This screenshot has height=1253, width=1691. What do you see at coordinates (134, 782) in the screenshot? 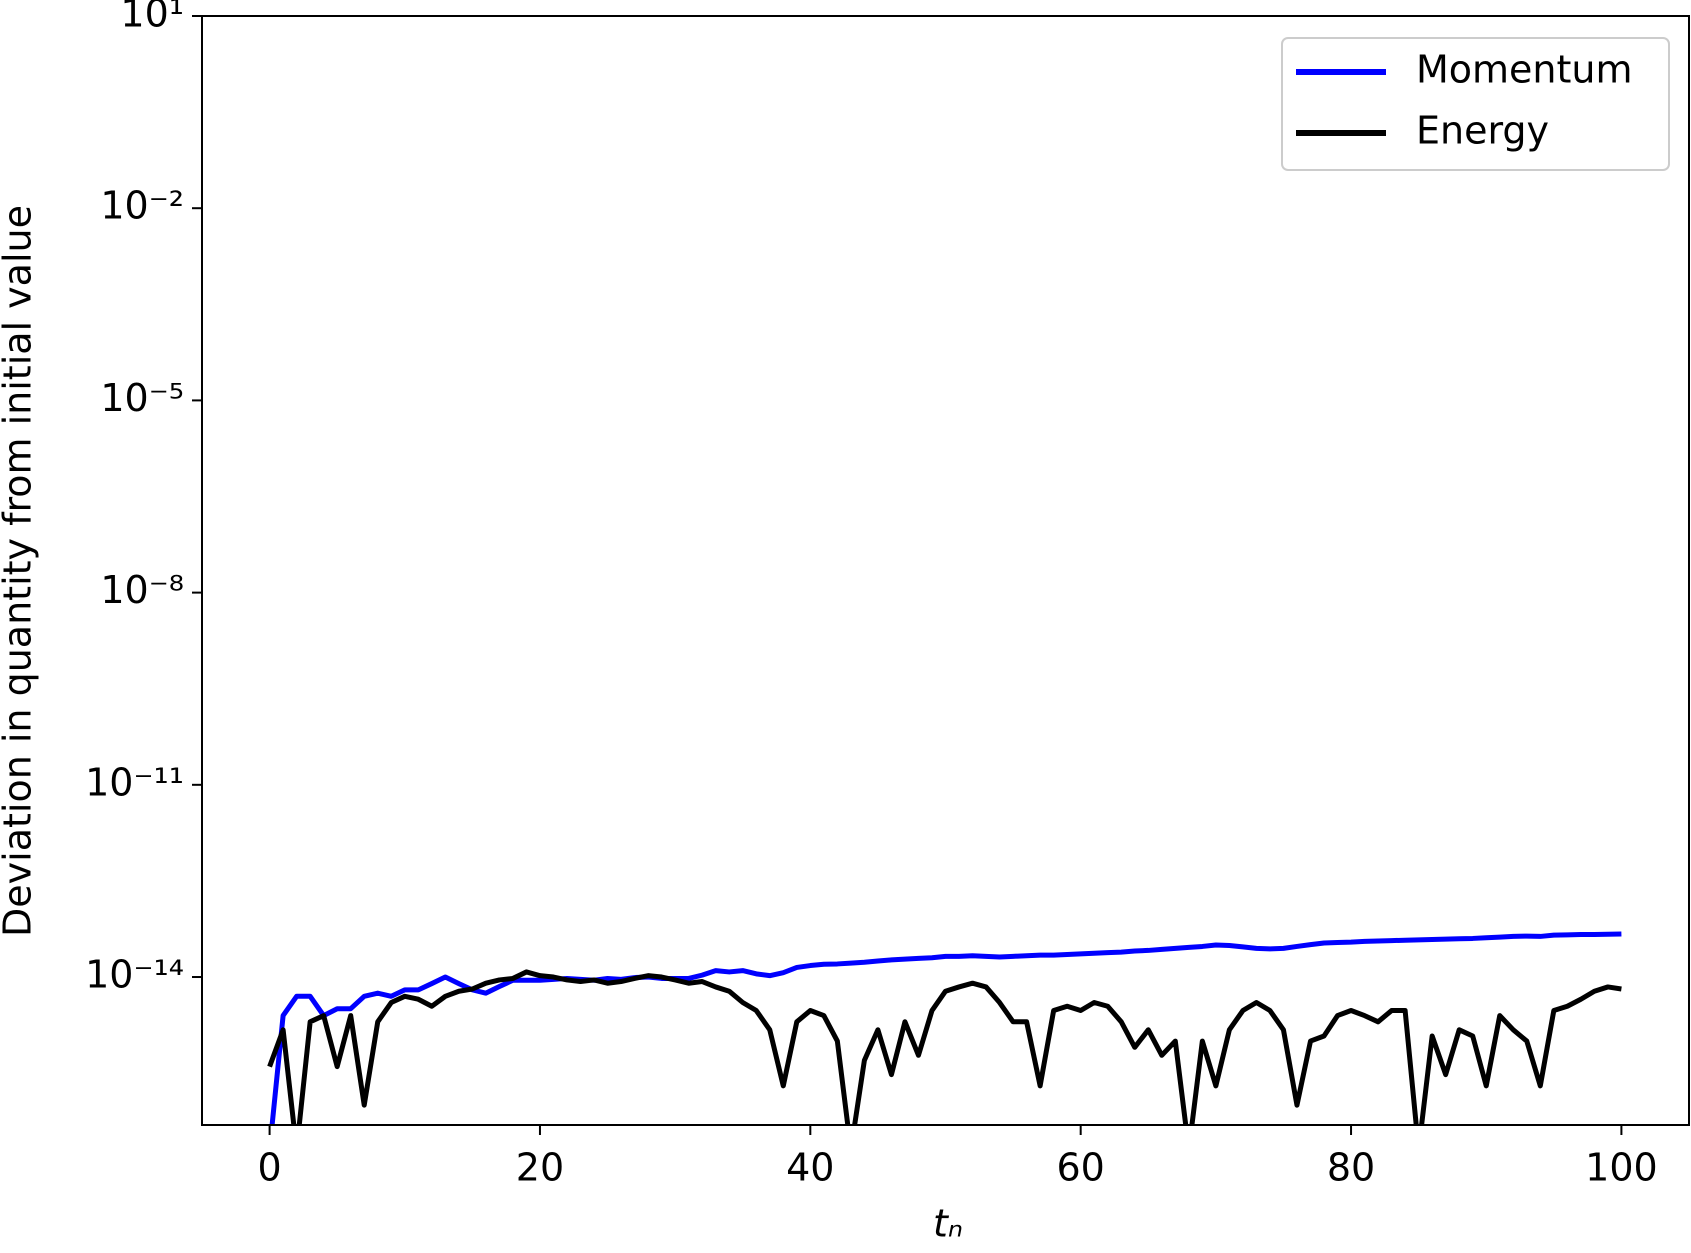
I see `y-tick-label: 10⁻¹¹` at bounding box center [134, 782].